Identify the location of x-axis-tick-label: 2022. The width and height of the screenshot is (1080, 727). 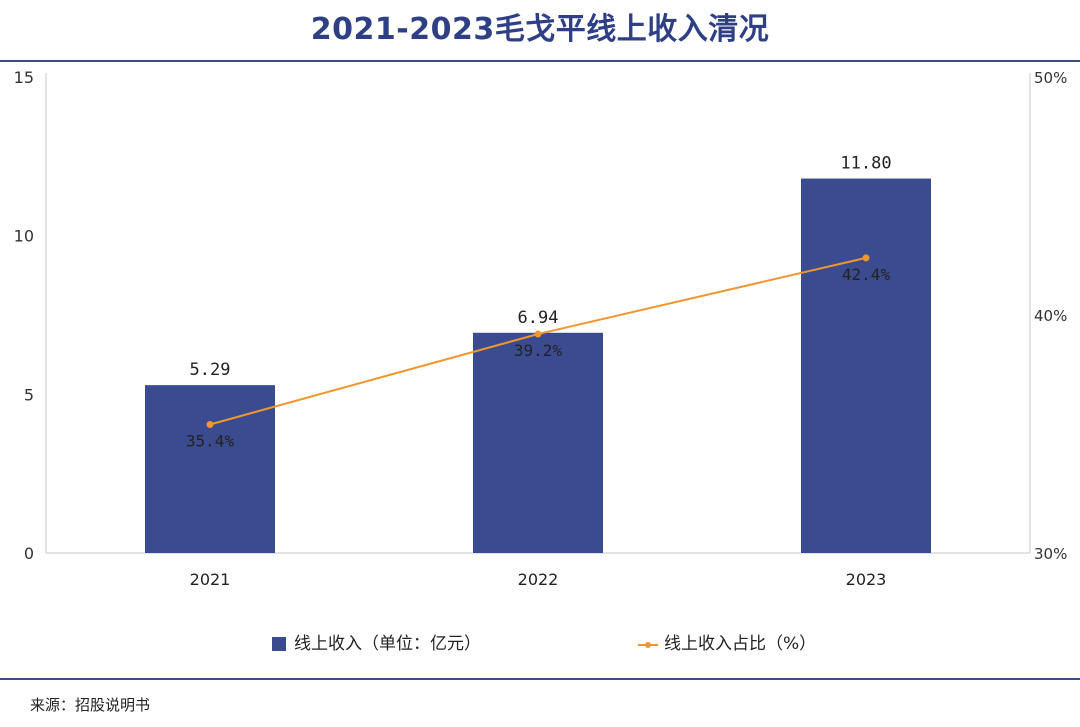
(538, 579).